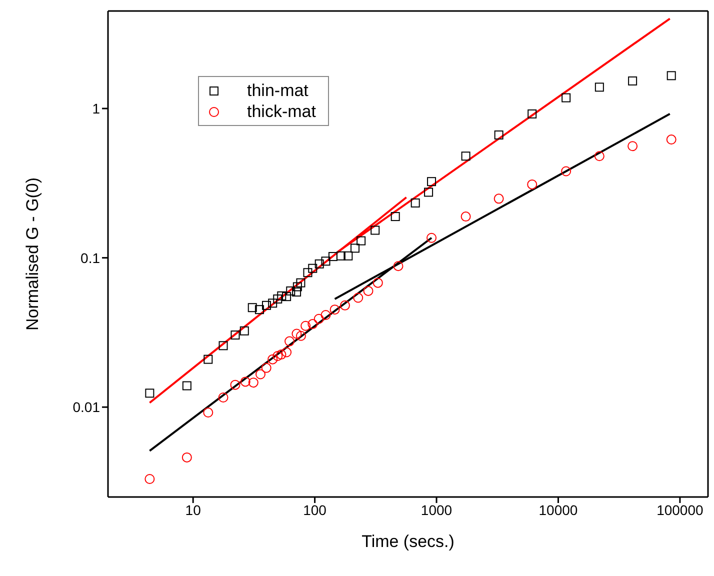 The height and width of the screenshot is (576, 714). What do you see at coordinates (315, 510) in the screenshot?
I see `x-tick-label: 100` at bounding box center [315, 510].